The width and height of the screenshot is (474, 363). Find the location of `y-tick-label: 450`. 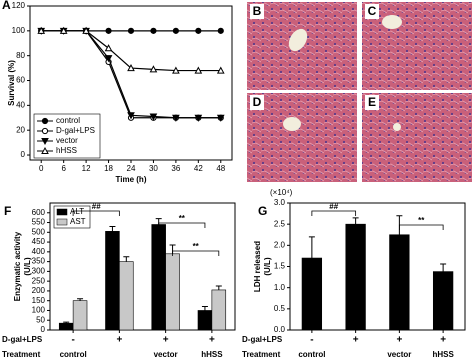

y-tick-label: 450 is located at coordinates (39, 241).